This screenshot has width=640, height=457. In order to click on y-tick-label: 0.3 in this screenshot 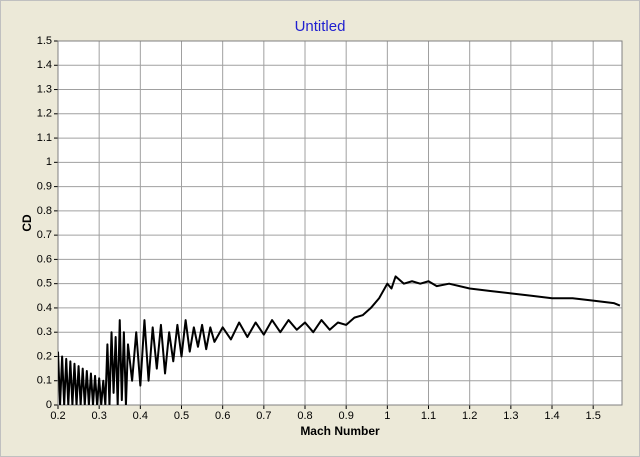, I will do `click(44, 332)`.